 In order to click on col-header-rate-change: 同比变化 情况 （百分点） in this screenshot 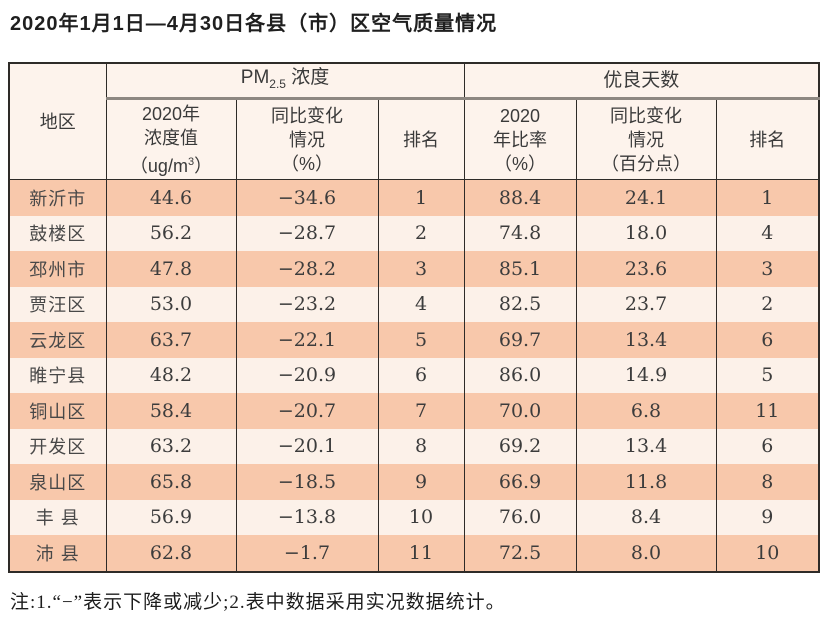, I will do `click(646, 139)`.